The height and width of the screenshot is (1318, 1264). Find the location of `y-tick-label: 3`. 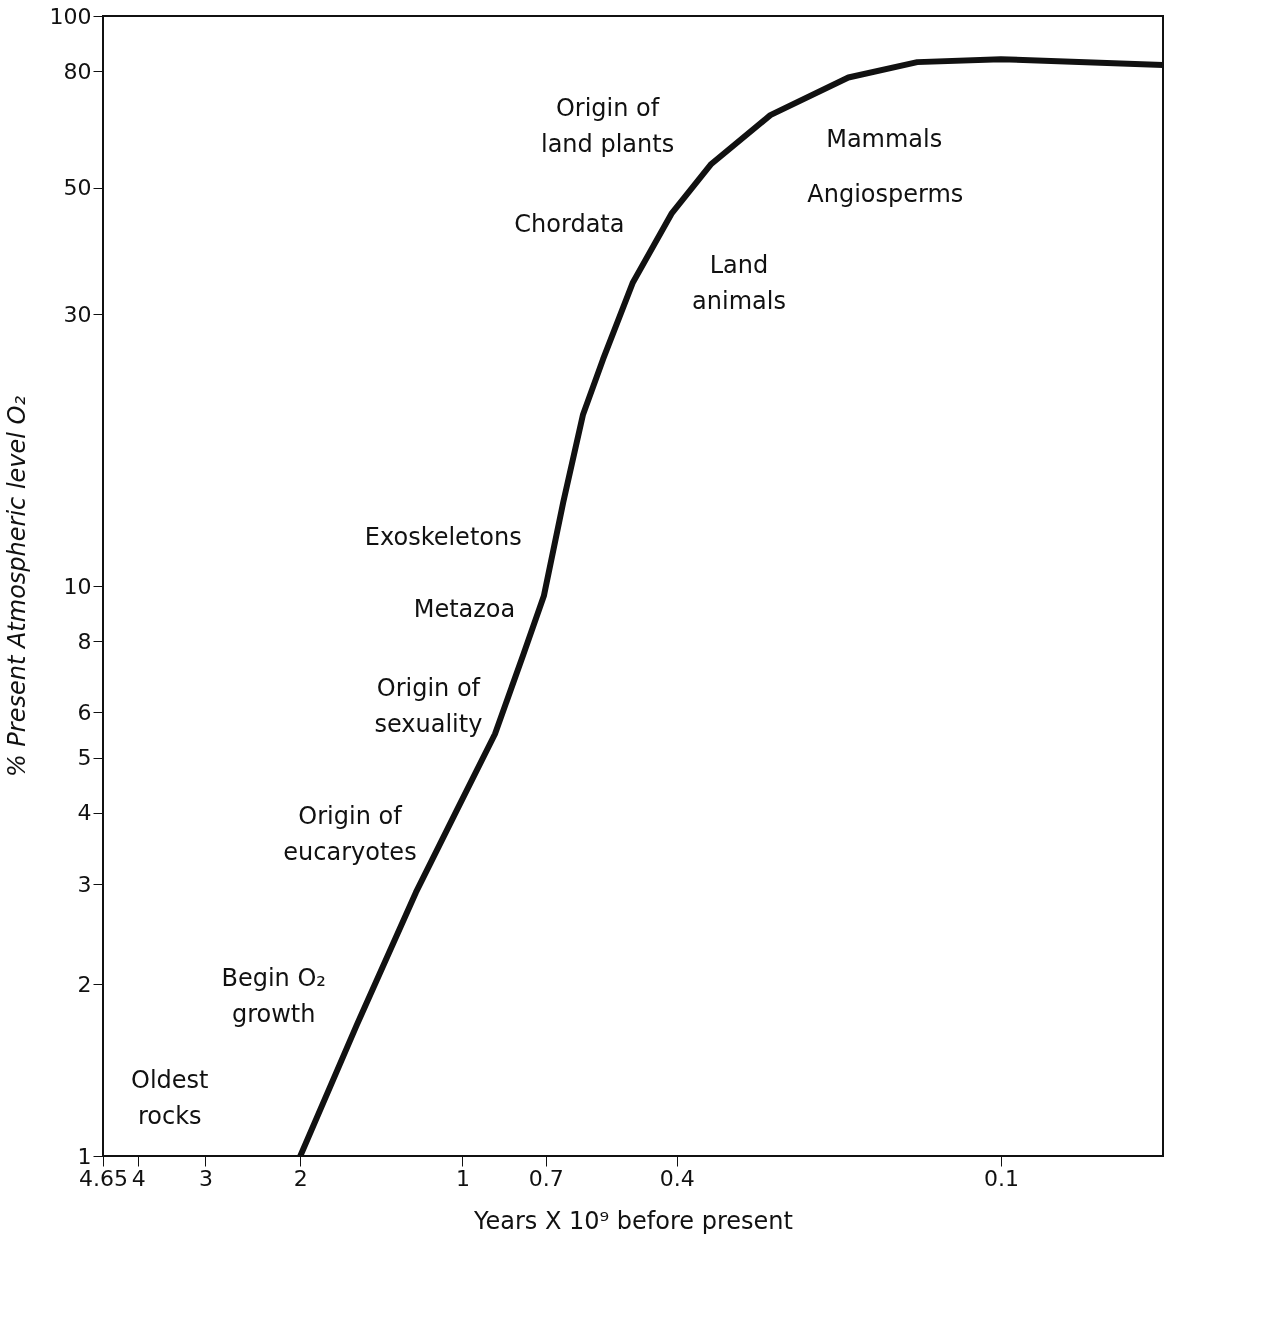

y-tick-label: 3 is located at coordinates (84, 884).